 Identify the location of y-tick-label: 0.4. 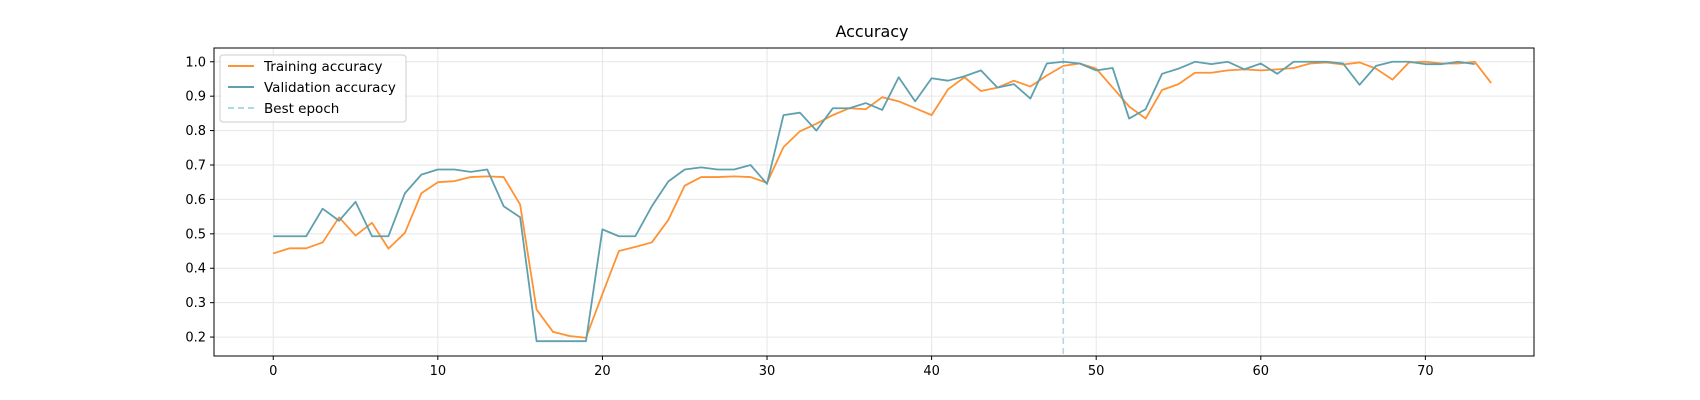
(195, 269).